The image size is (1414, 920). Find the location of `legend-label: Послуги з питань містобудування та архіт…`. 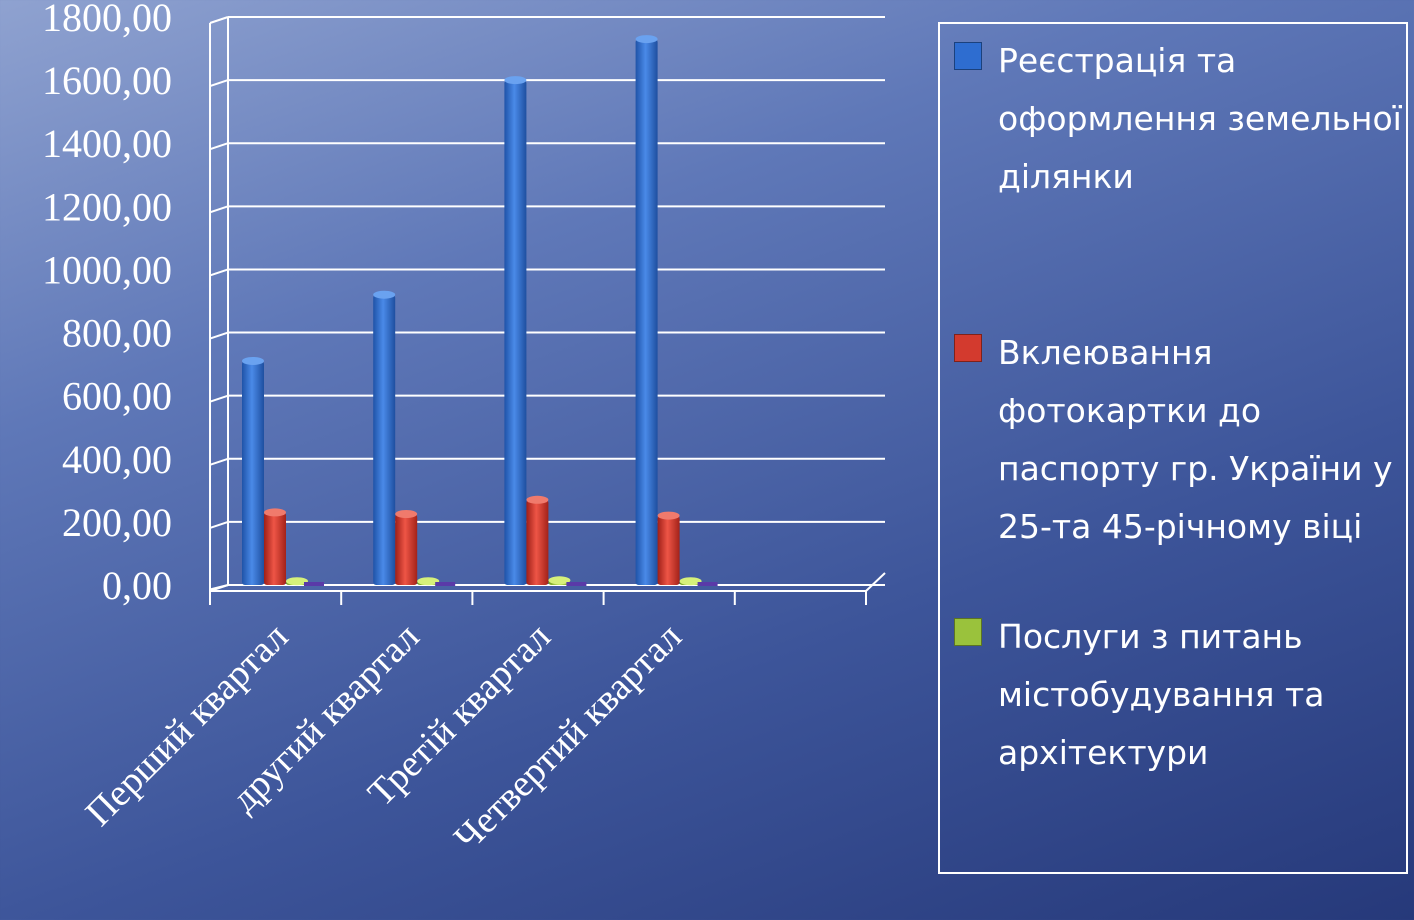

legend-label: Послуги з питань містобудування та архіт… is located at coordinates (1161, 694).